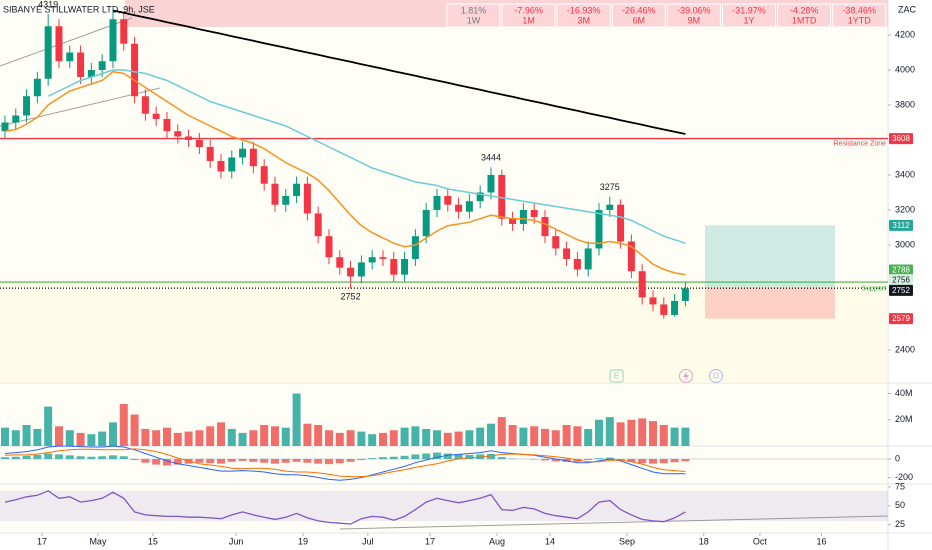 This screenshot has height=550, width=932. Describe the element at coordinates (639, 10) in the screenshot. I see `performance-change: -26.46%` at that location.